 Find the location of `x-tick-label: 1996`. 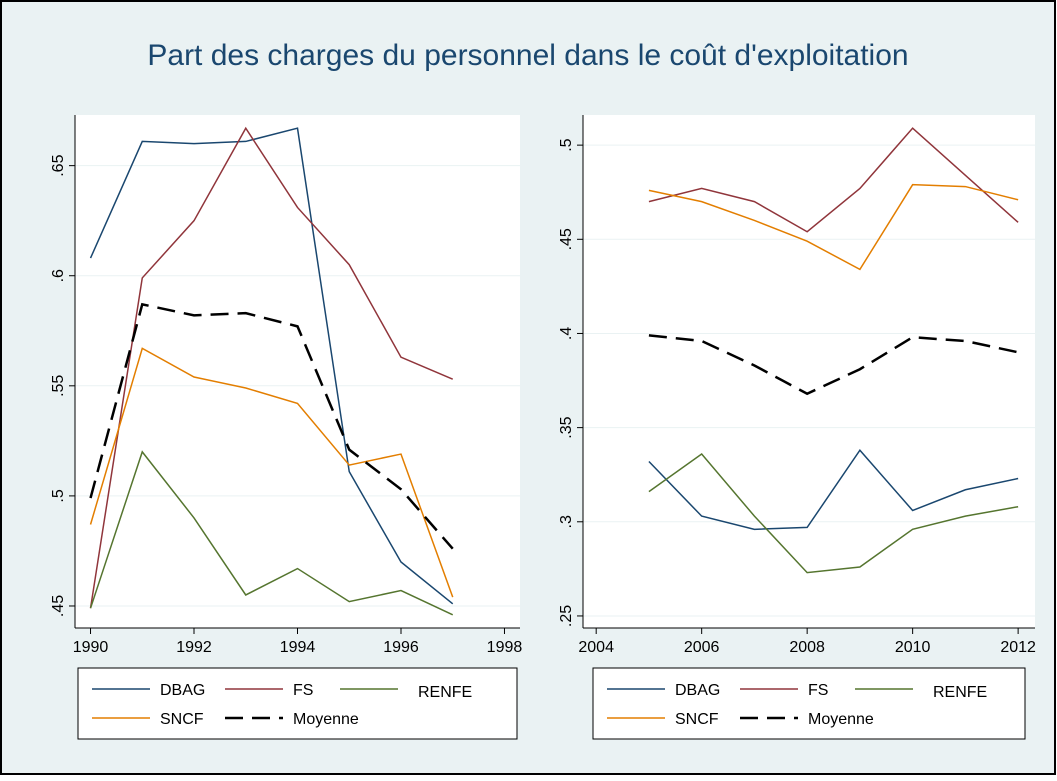

x-tick-label: 1996 is located at coordinates (401, 647).